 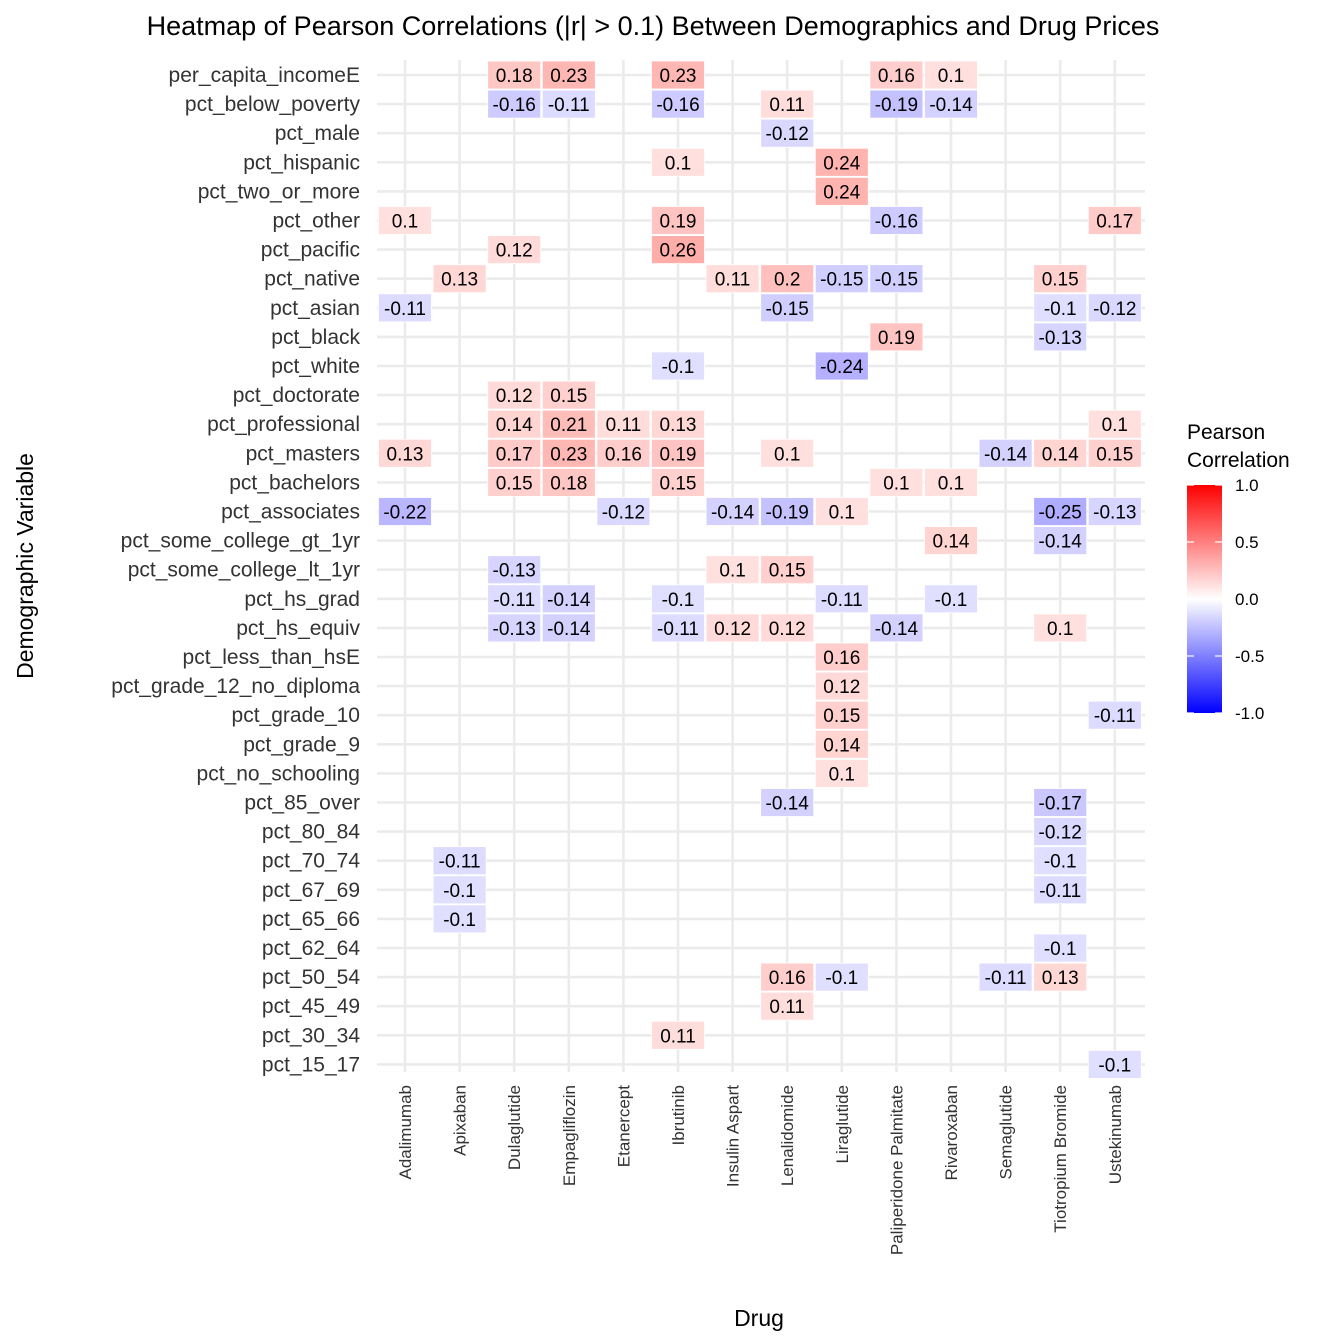 What do you see at coordinates (283, 424) in the screenshot?
I see `y-tick-pct-professional: pct_professional` at bounding box center [283, 424].